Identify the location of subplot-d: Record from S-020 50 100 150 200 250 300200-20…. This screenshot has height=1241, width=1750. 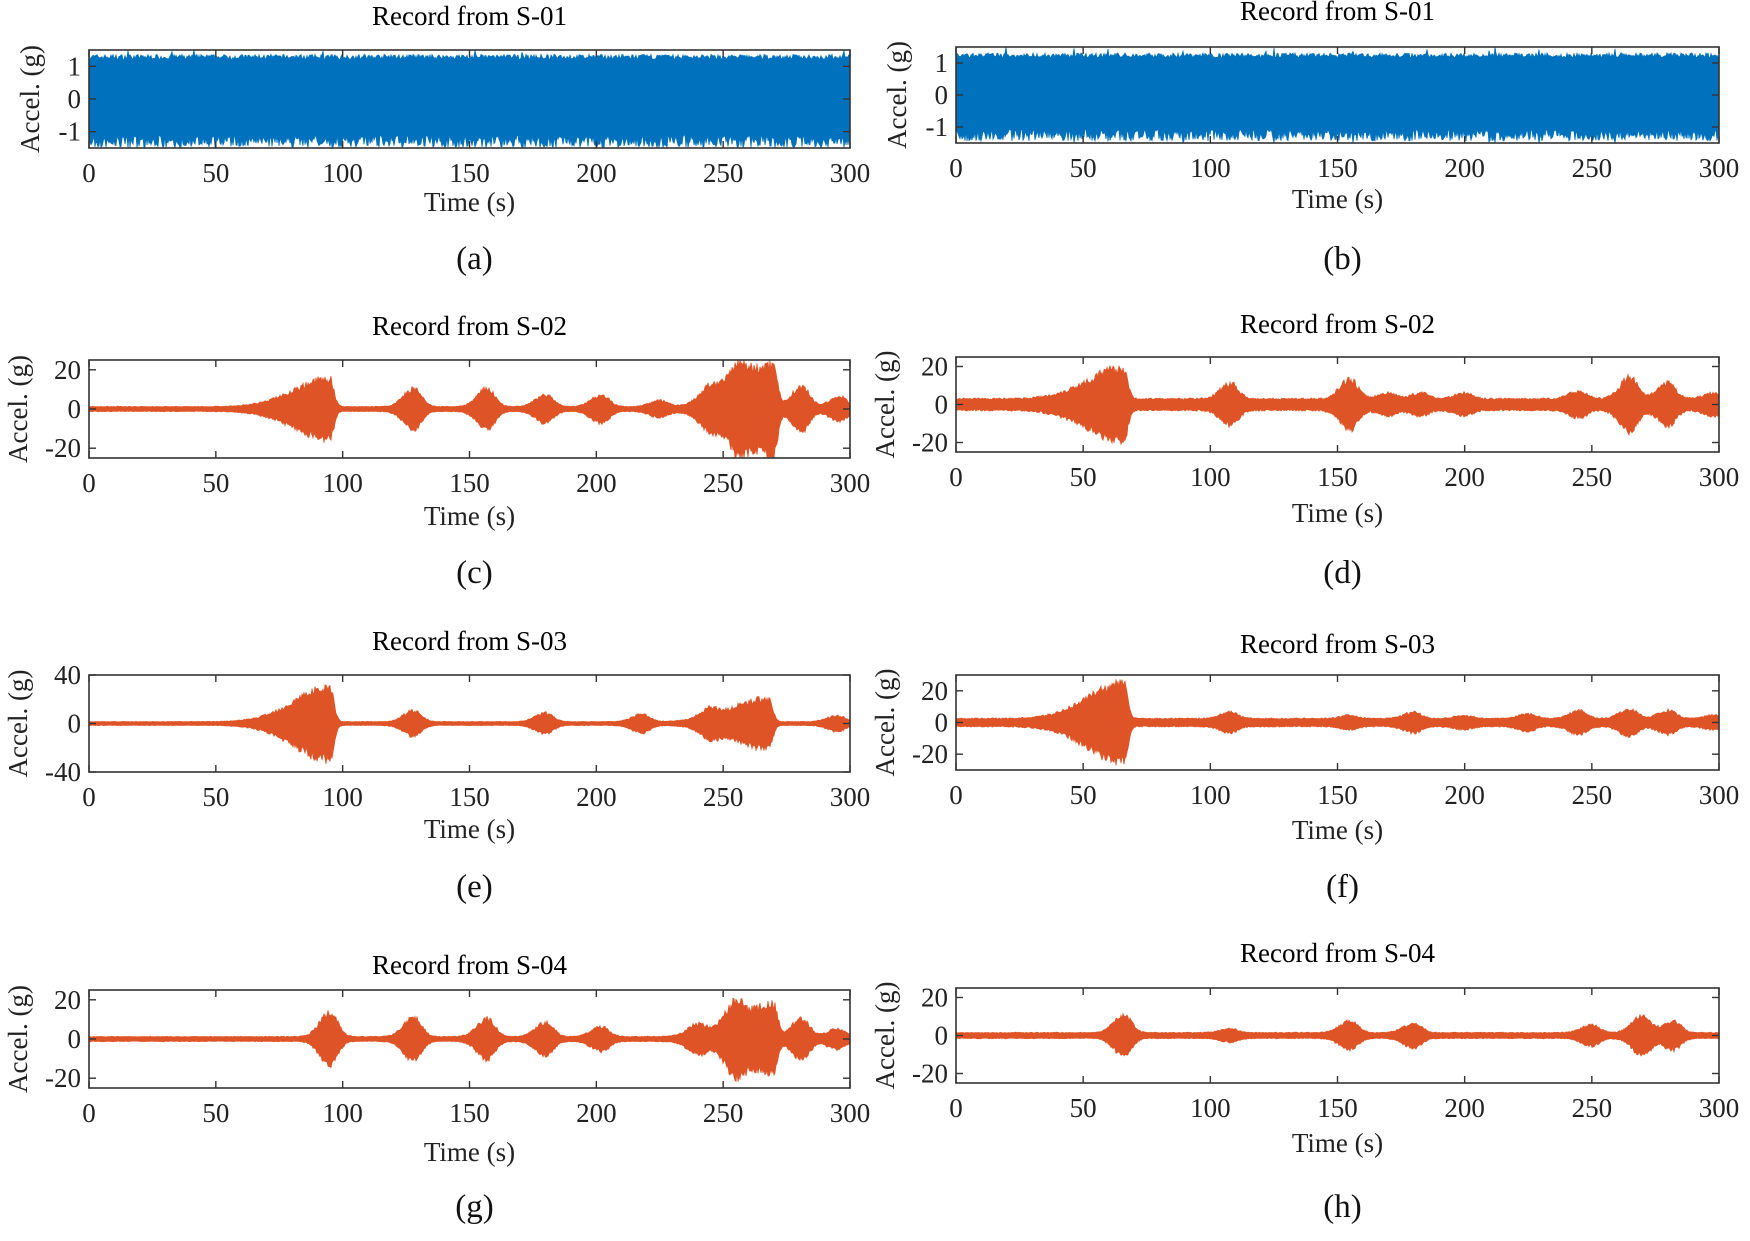
(1304, 450).